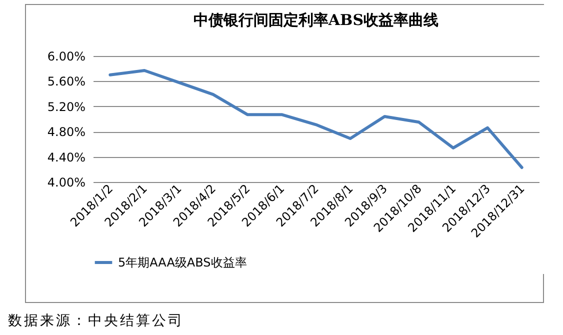 The image size is (563, 335). What do you see at coordinates (66, 157) in the screenshot?
I see `y-tick-label: 4.40%` at bounding box center [66, 157].